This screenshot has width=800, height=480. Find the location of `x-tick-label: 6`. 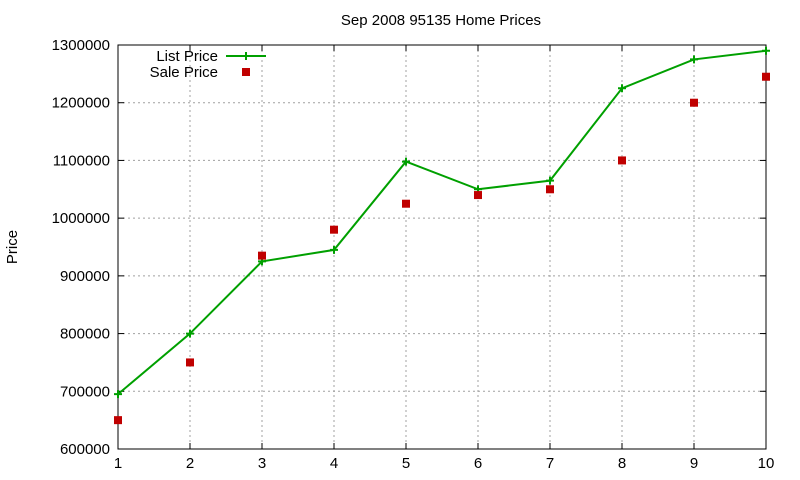

x-tick-label: 6 is located at coordinates (478, 463).